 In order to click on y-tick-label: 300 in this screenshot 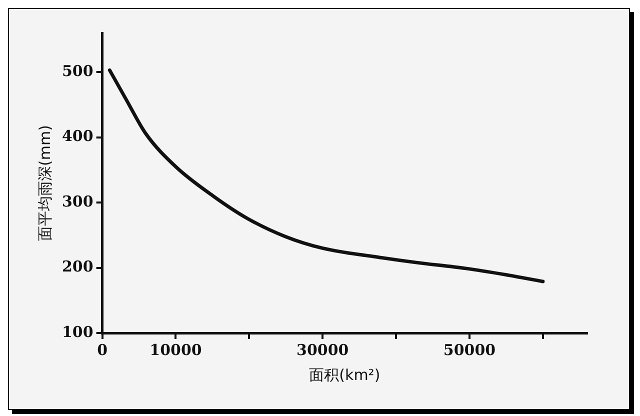, I will do `click(78, 201)`.